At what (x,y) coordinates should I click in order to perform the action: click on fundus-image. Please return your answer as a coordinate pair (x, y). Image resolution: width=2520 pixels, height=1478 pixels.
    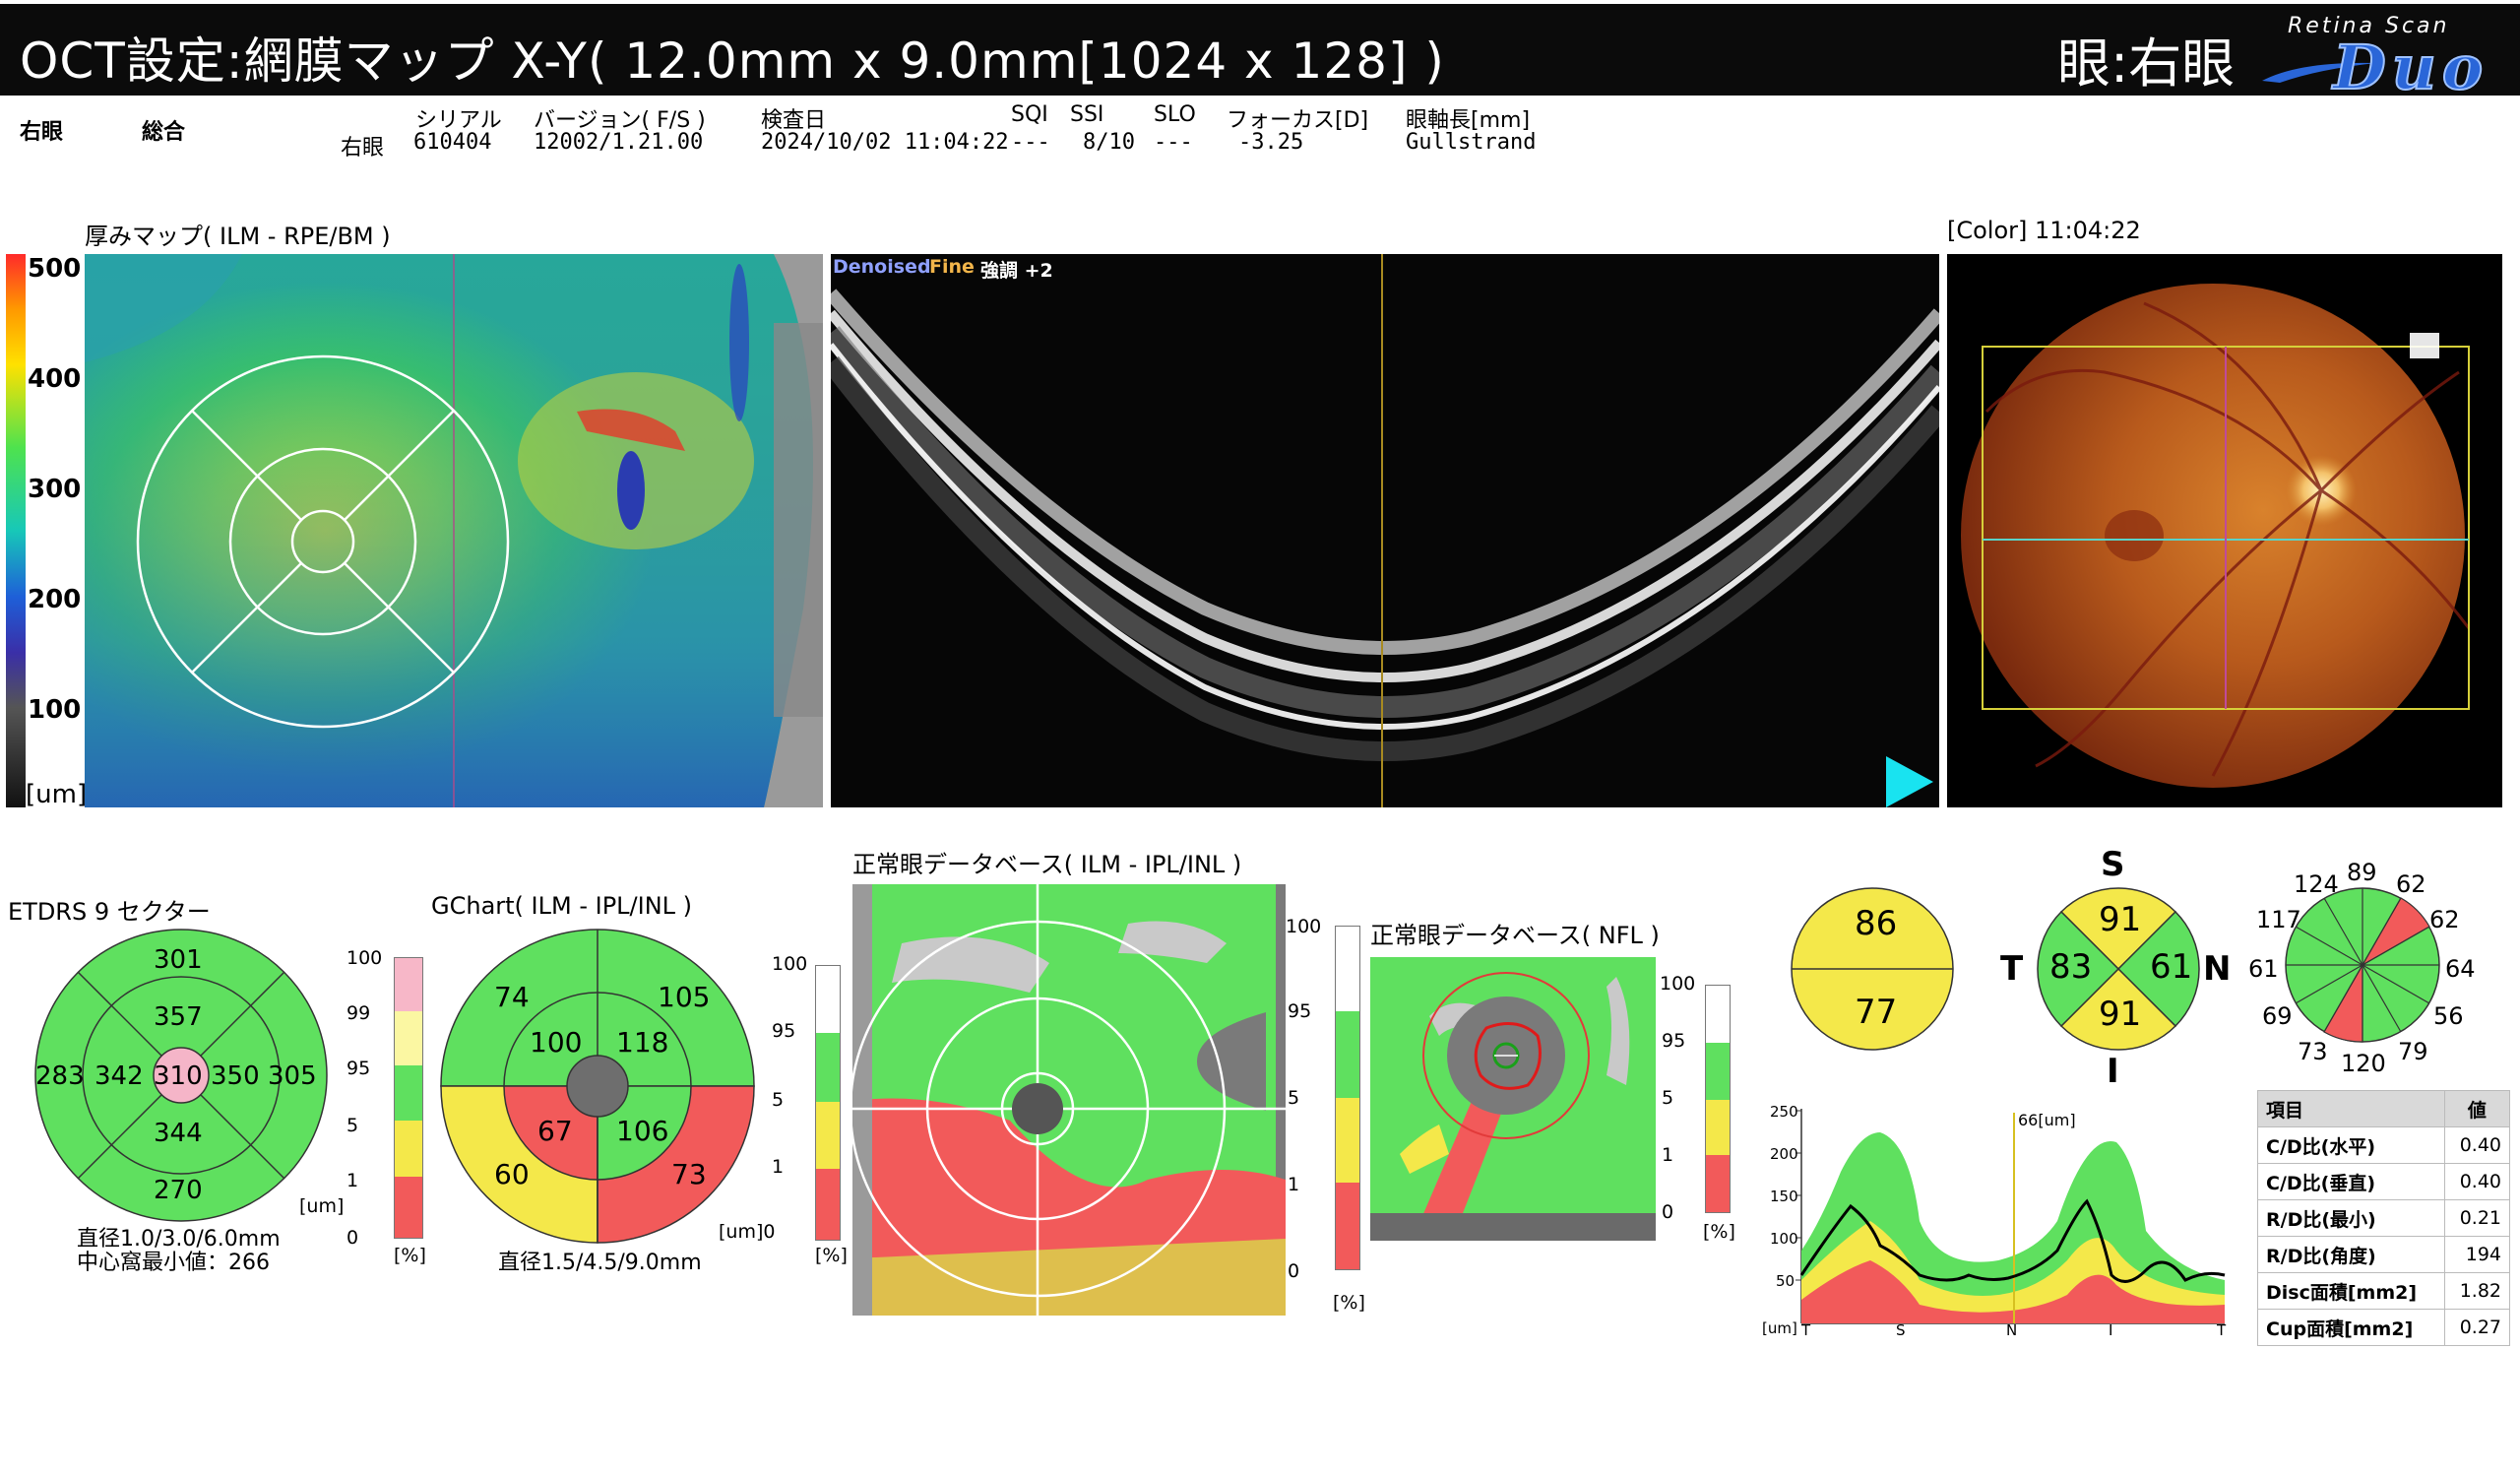
    Looking at the image, I should click on (2224, 530).